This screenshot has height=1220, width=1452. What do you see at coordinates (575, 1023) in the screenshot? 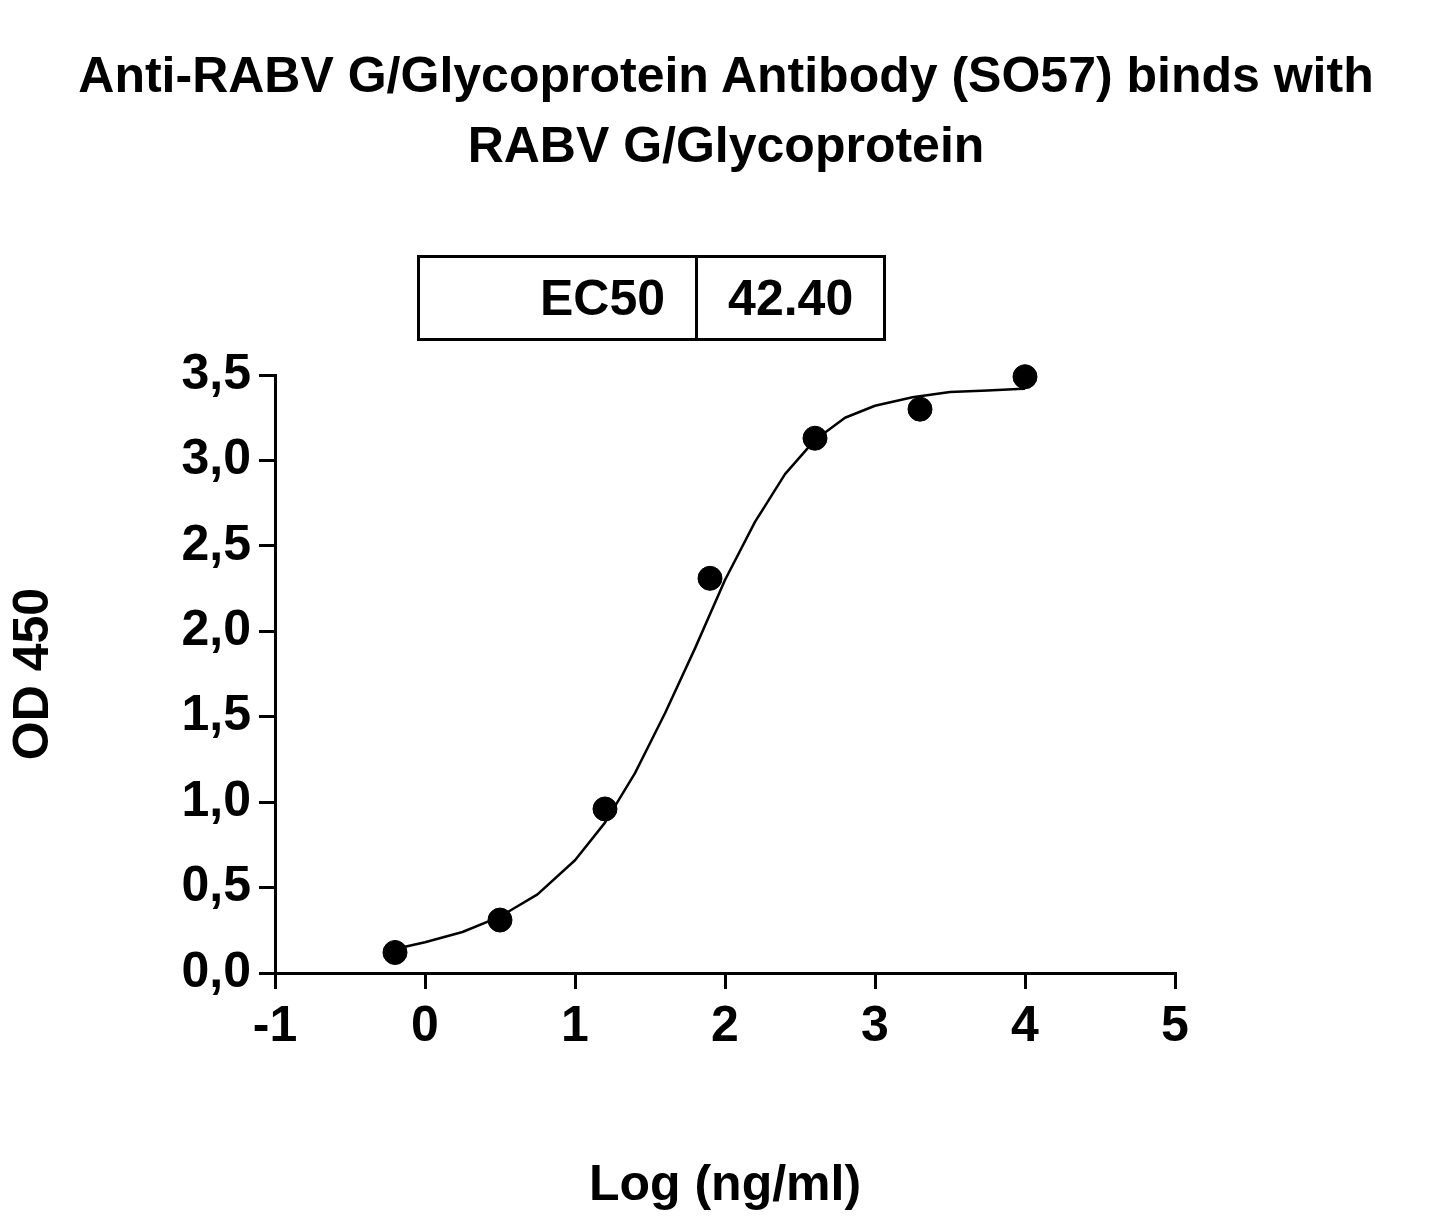
I see `x-tick-label: 1` at bounding box center [575, 1023].